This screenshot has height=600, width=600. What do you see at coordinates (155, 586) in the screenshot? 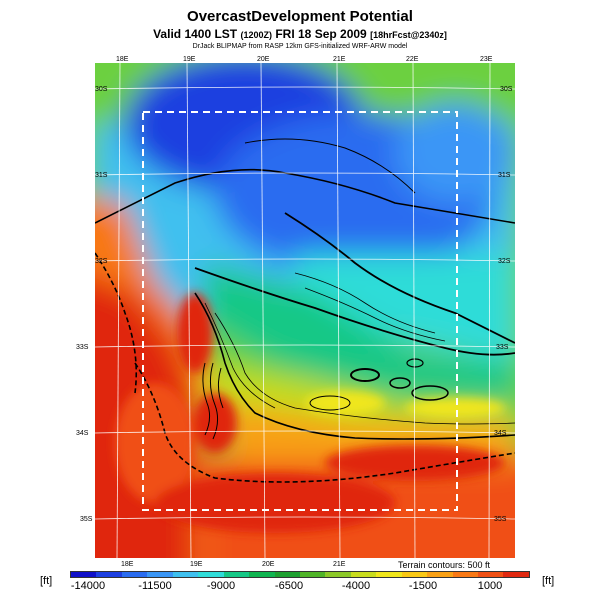
I see `colorbar-tick: -11500` at bounding box center [155, 586].